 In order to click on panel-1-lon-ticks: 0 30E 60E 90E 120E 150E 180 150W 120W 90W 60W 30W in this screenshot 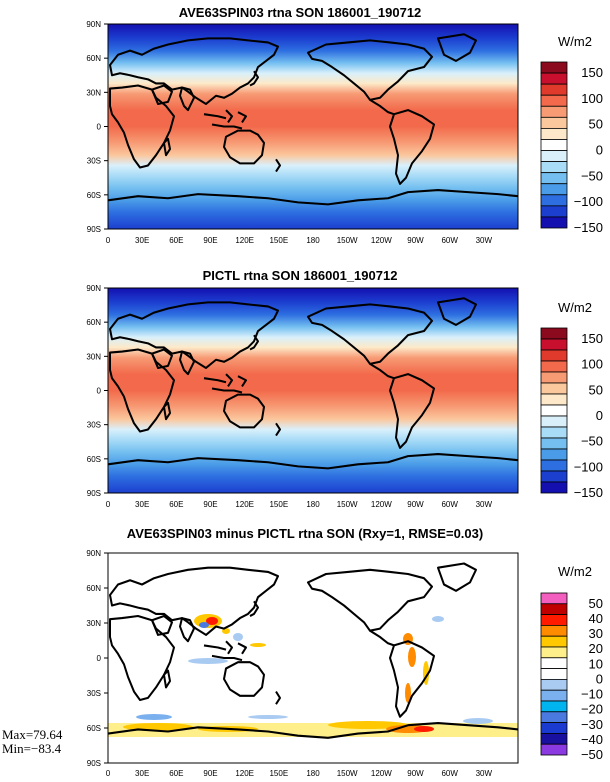, I will do `click(299, 240)`.